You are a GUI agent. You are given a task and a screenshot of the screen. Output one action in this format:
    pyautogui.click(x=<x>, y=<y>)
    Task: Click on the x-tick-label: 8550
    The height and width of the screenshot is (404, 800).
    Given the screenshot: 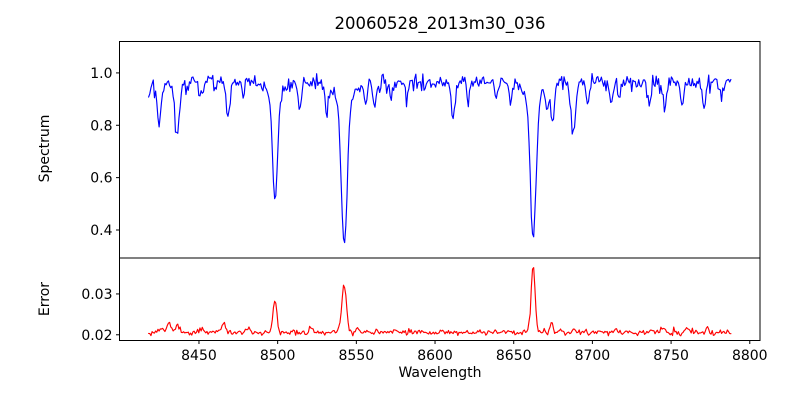 What is the action you would take?
    pyautogui.click(x=357, y=356)
    